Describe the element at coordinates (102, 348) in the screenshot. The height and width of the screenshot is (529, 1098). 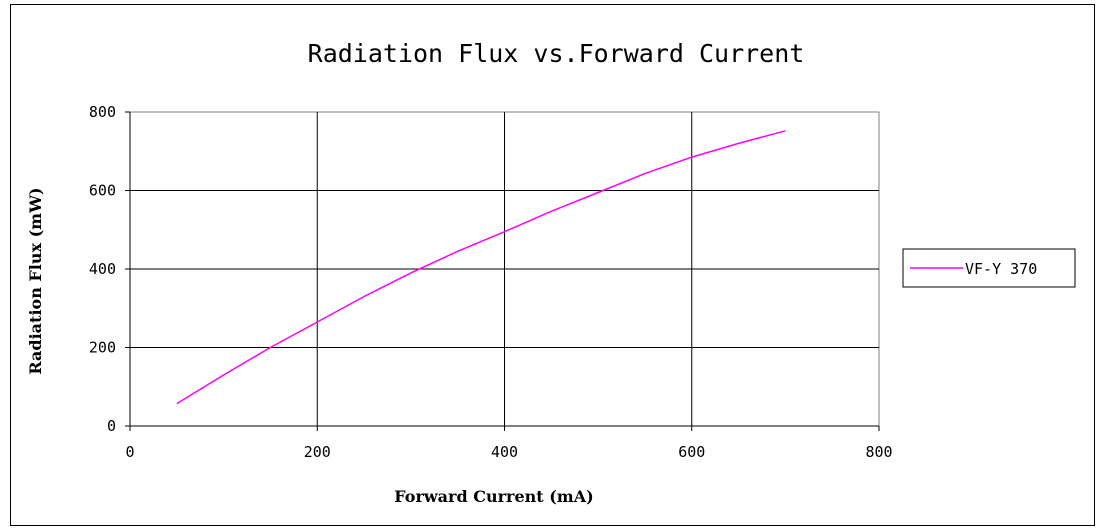
I see `y-tick-label: 200` at that location.